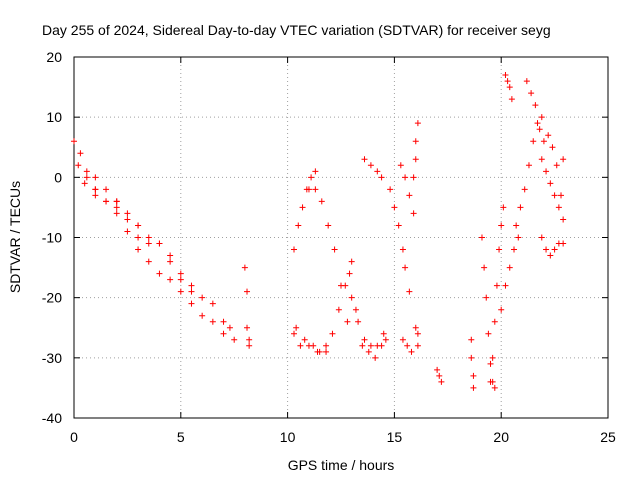 The height and width of the screenshot is (480, 640). I want to click on series-mid-descend, so click(305, 210).